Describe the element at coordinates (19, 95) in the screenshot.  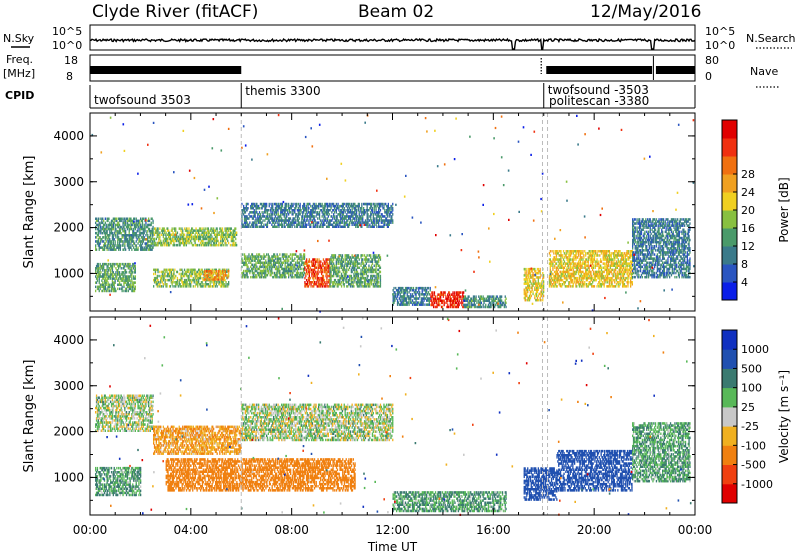
I see `cpid-label: CPID` at that location.